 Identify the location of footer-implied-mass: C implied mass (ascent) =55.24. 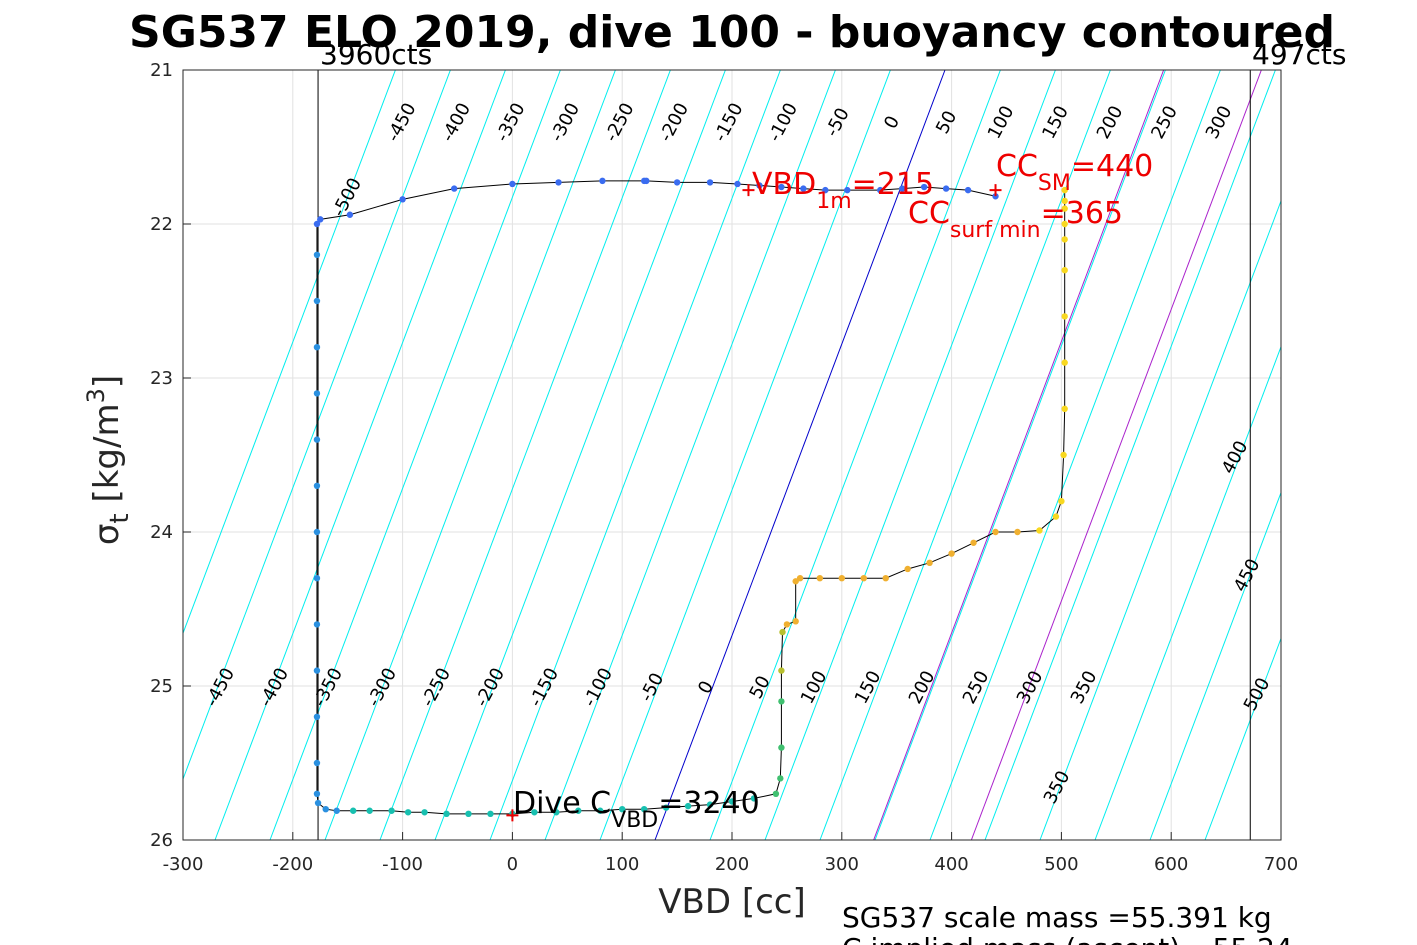
(1067, 938).